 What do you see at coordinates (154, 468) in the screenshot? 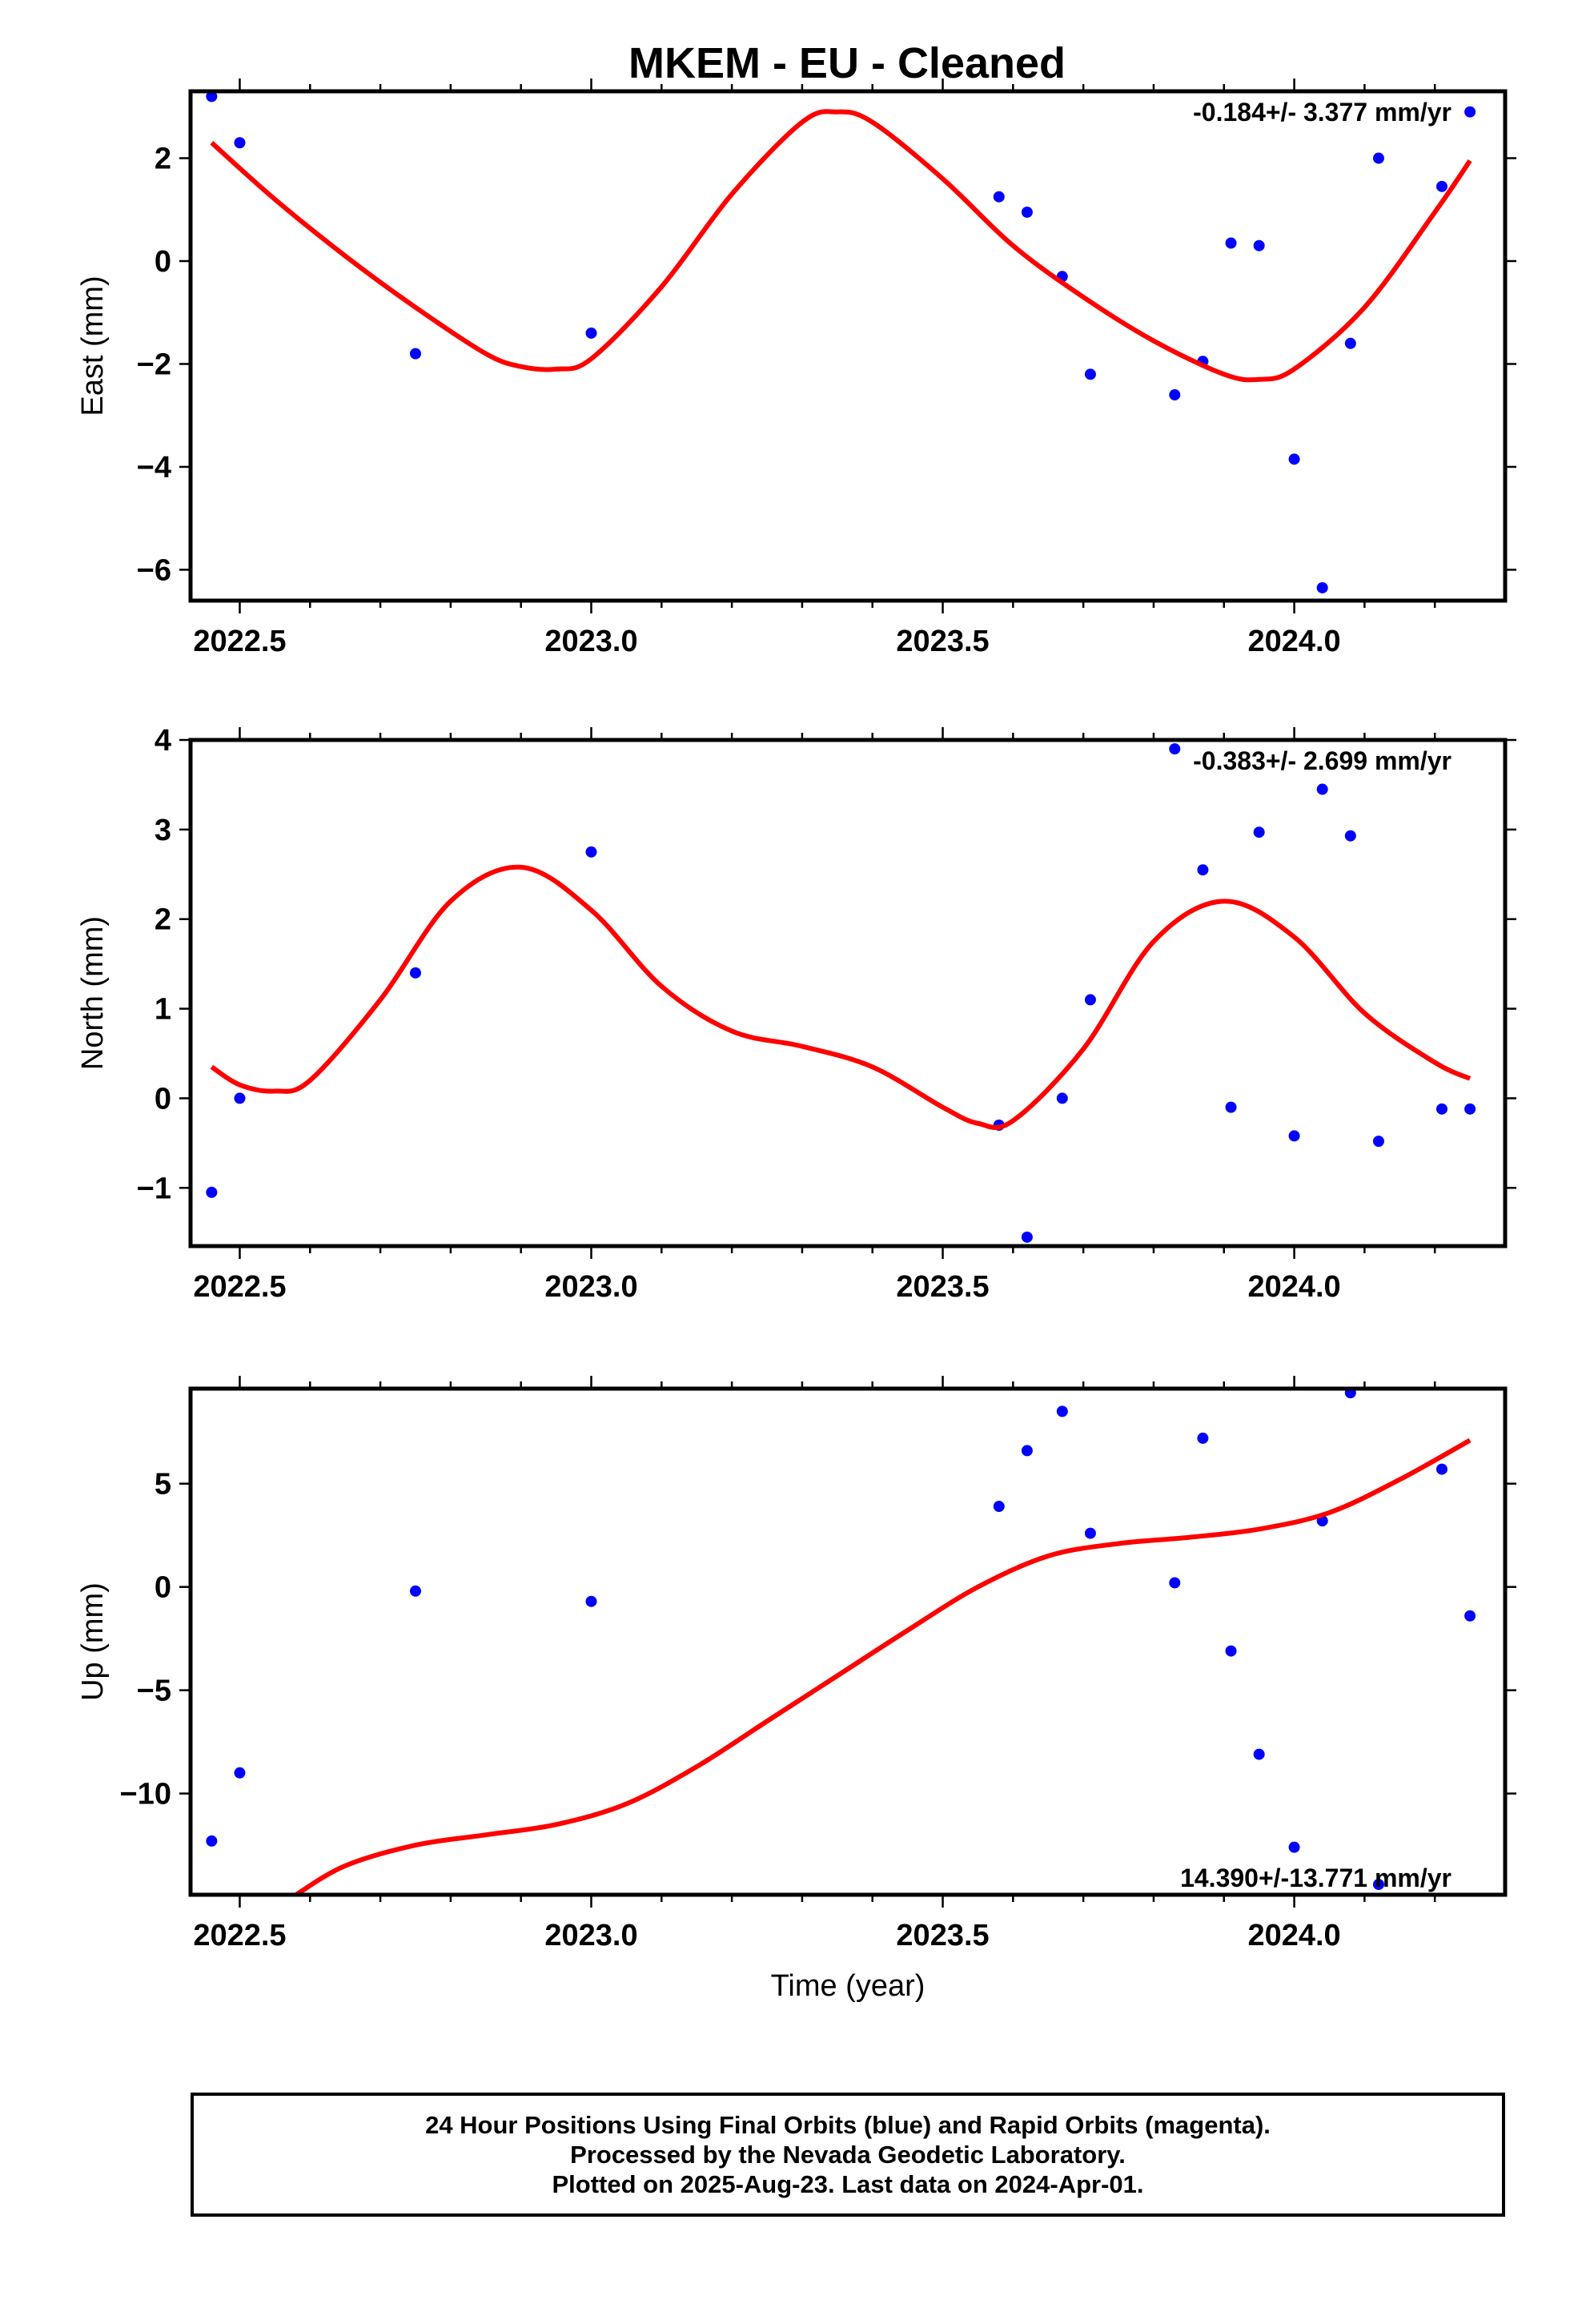
I see `y-tick-label: −4` at bounding box center [154, 468].